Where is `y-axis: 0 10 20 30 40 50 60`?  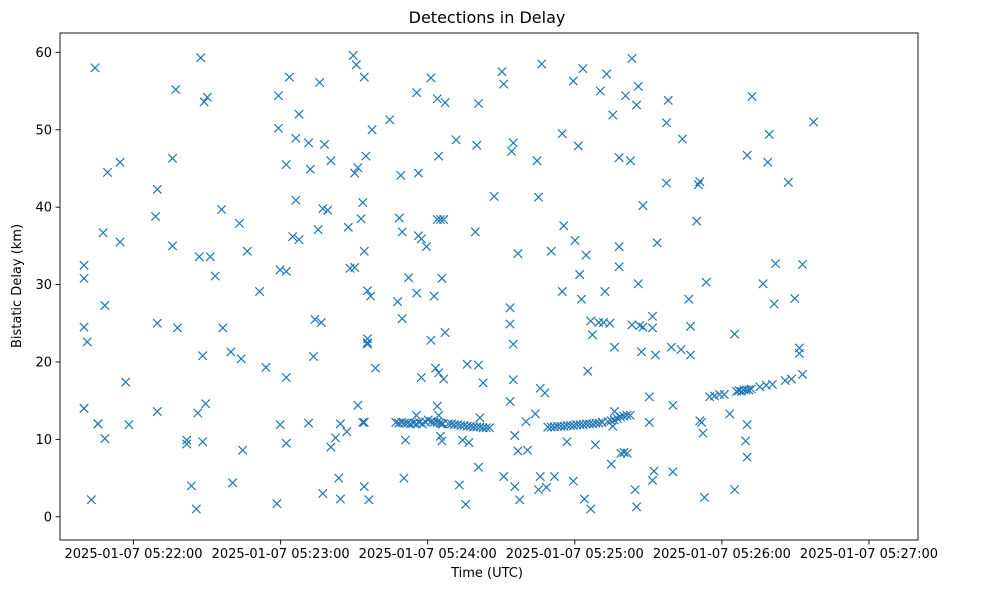
y-axis: 0 10 20 30 40 50 60 is located at coordinates (47, 285).